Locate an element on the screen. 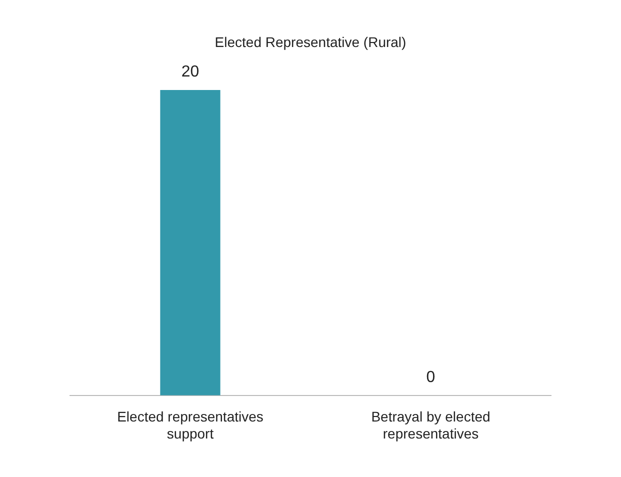 The width and height of the screenshot is (621, 477). data-label: 20 is located at coordinates (190, 71).